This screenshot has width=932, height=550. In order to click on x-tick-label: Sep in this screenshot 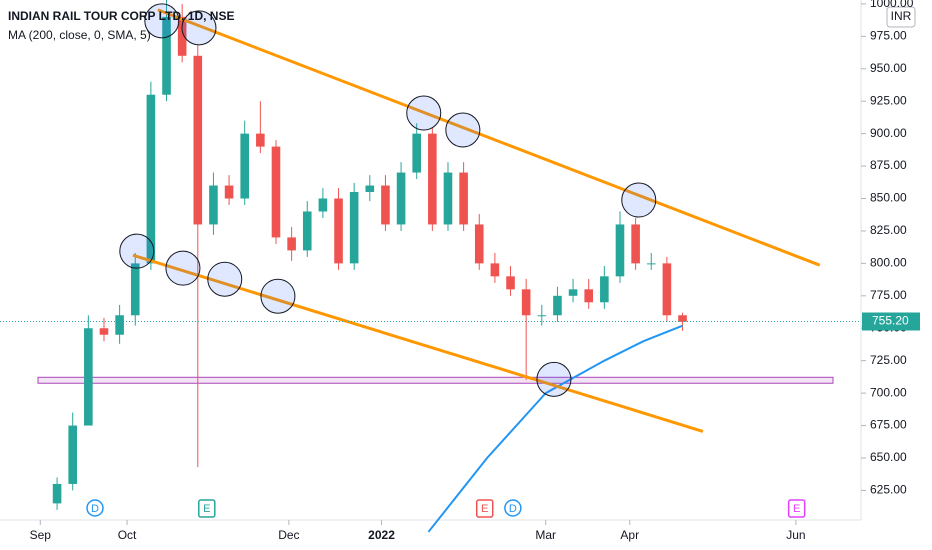, I will do `click(41, 535)`.